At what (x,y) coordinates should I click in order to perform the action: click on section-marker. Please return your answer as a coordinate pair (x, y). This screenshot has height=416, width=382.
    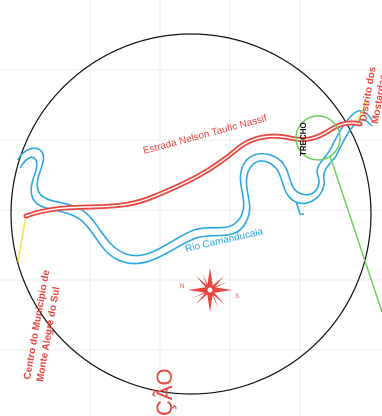
    Looking at the image, I should click on (338, 214).